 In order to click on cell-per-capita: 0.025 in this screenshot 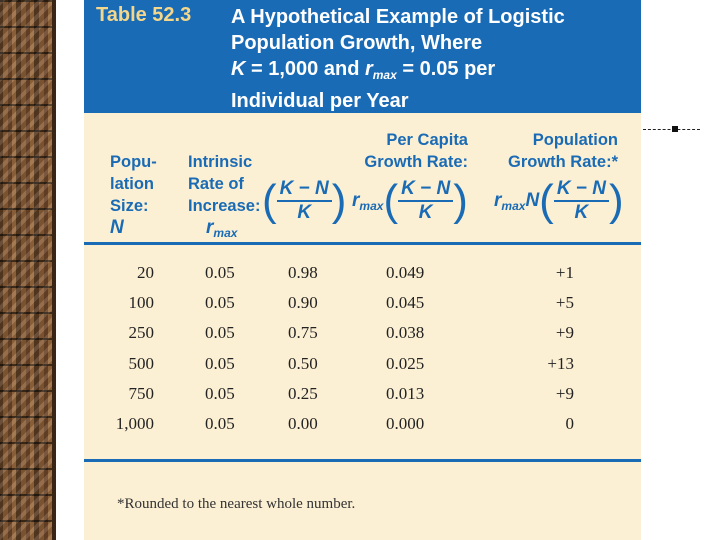, I will do `click(405, 363)`.